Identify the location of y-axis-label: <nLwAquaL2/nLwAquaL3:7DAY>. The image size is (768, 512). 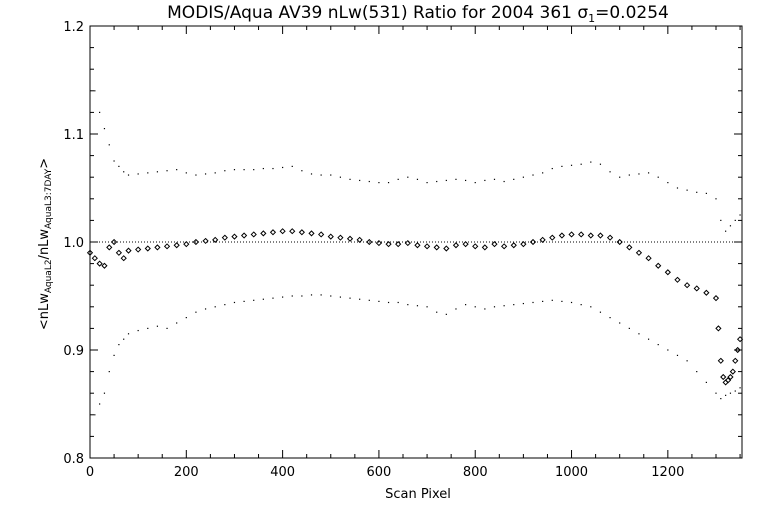
(45, 244).